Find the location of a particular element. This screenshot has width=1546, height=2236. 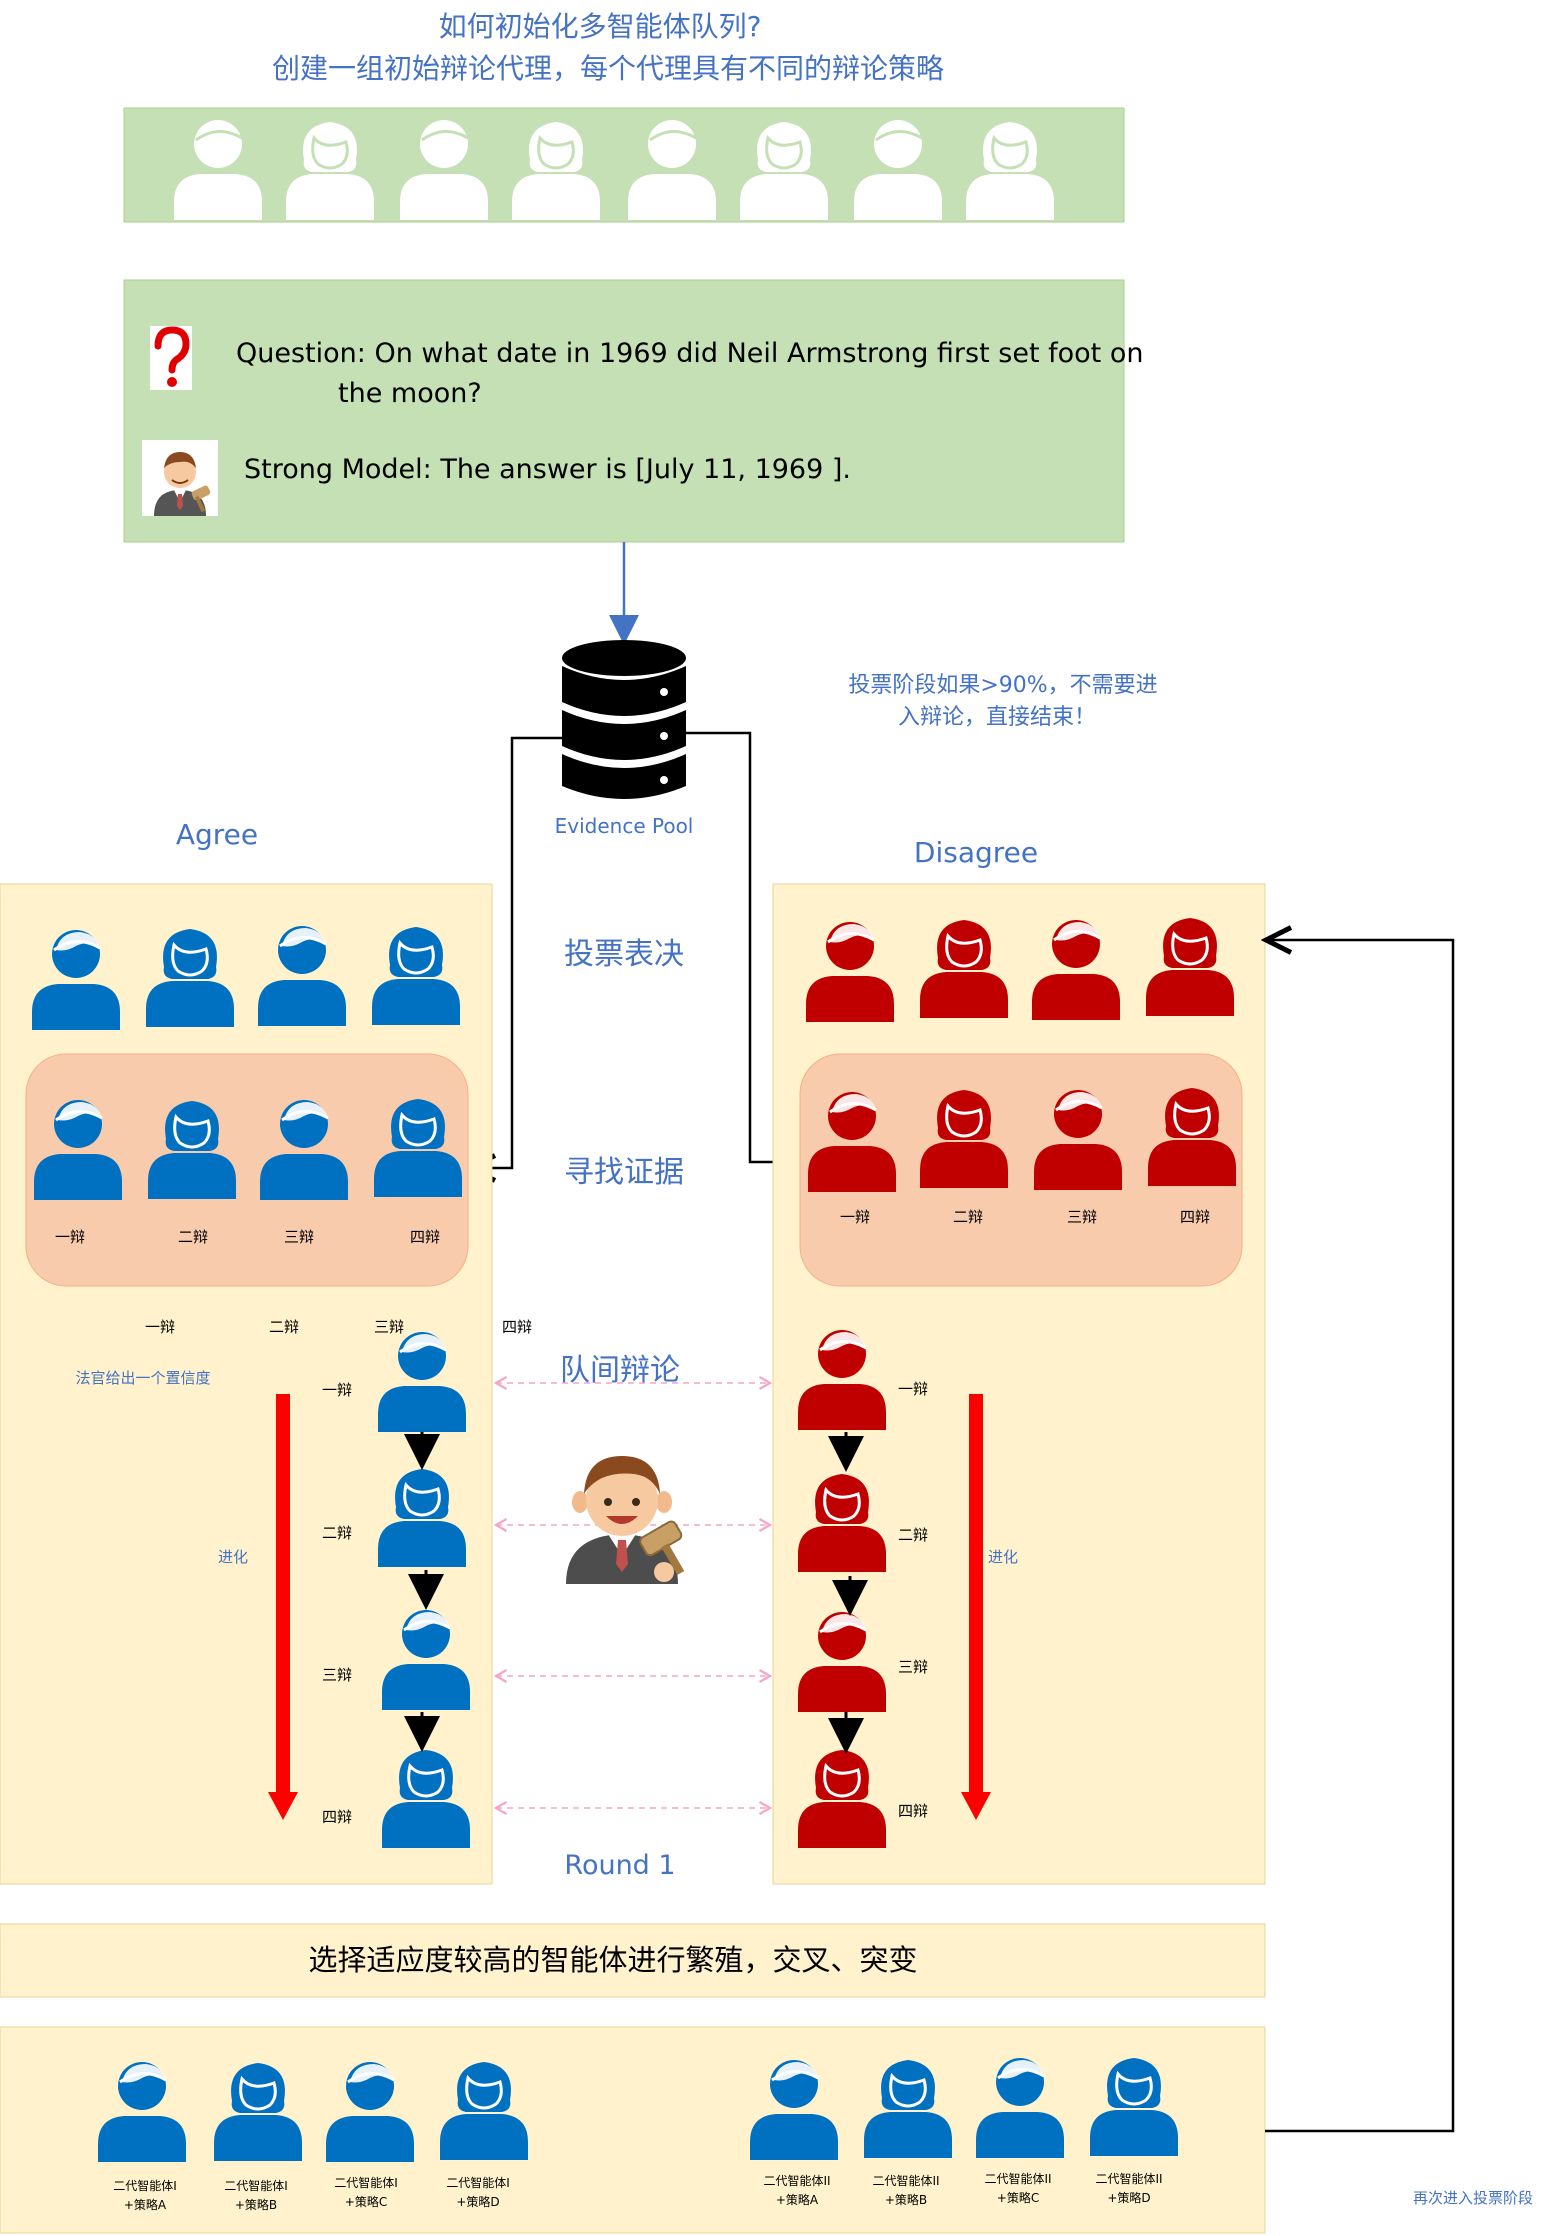

question-mark-icon is located at coordinates (171, 358).